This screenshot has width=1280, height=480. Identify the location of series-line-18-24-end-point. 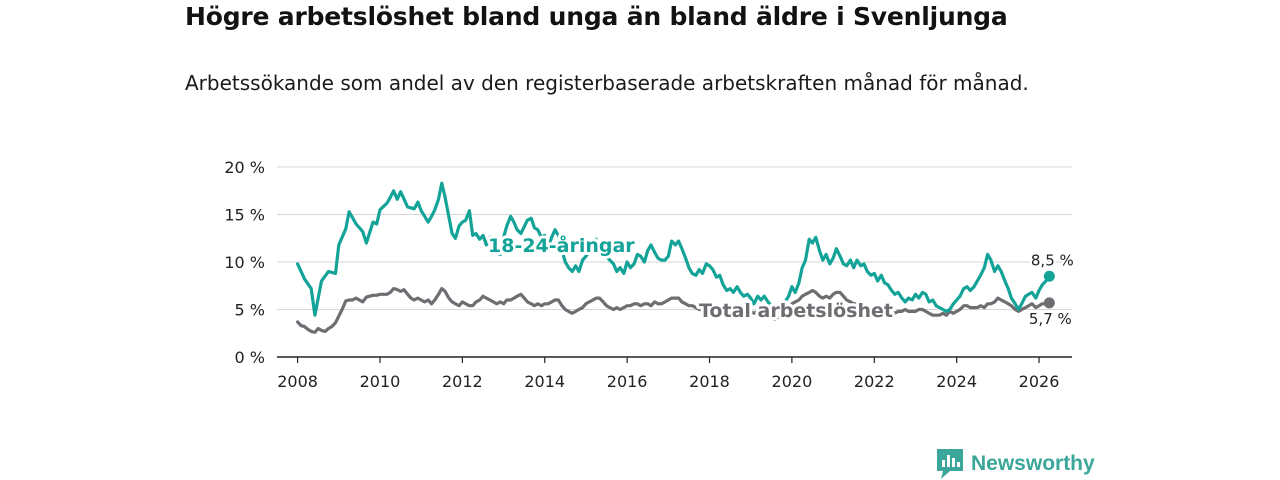
(1049, 276).